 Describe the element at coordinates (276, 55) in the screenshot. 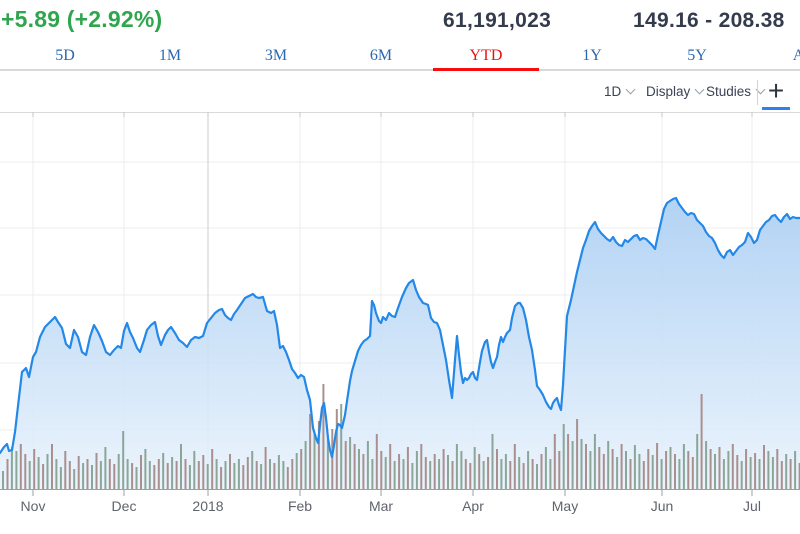

I see `tab-3m: 3M` at that location.